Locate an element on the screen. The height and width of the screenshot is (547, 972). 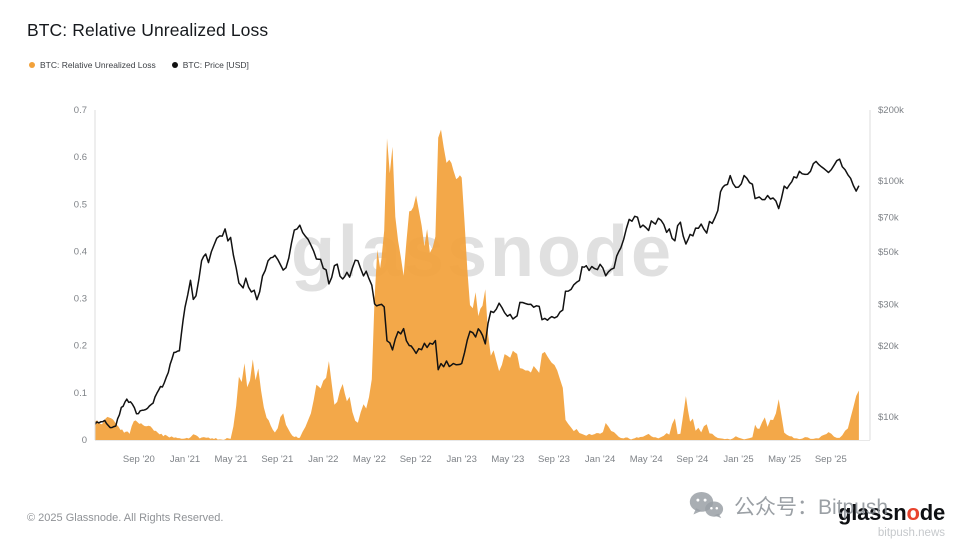
glassnode-logo: glassnode is located at coordinates (891, 513).